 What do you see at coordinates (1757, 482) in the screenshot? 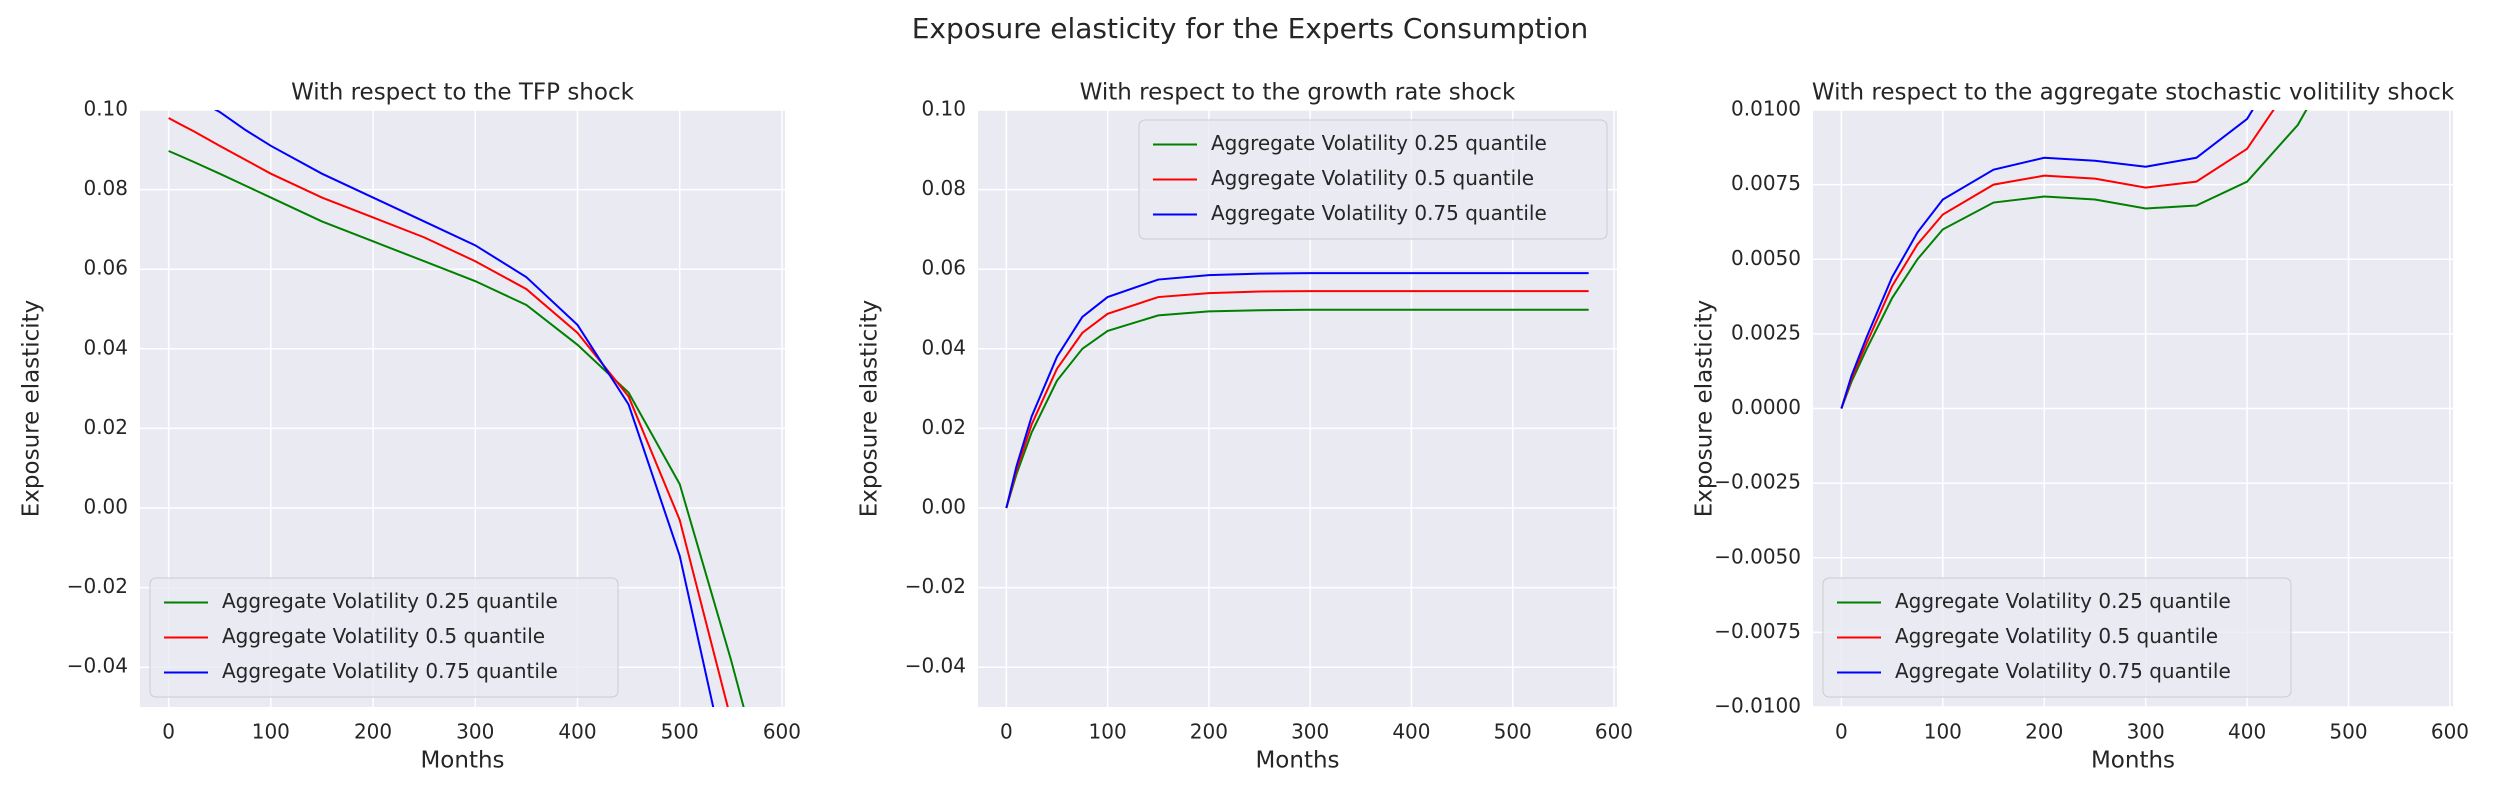
I see `y-tick-label: −0.0025` at bounding box center [1757, 482].